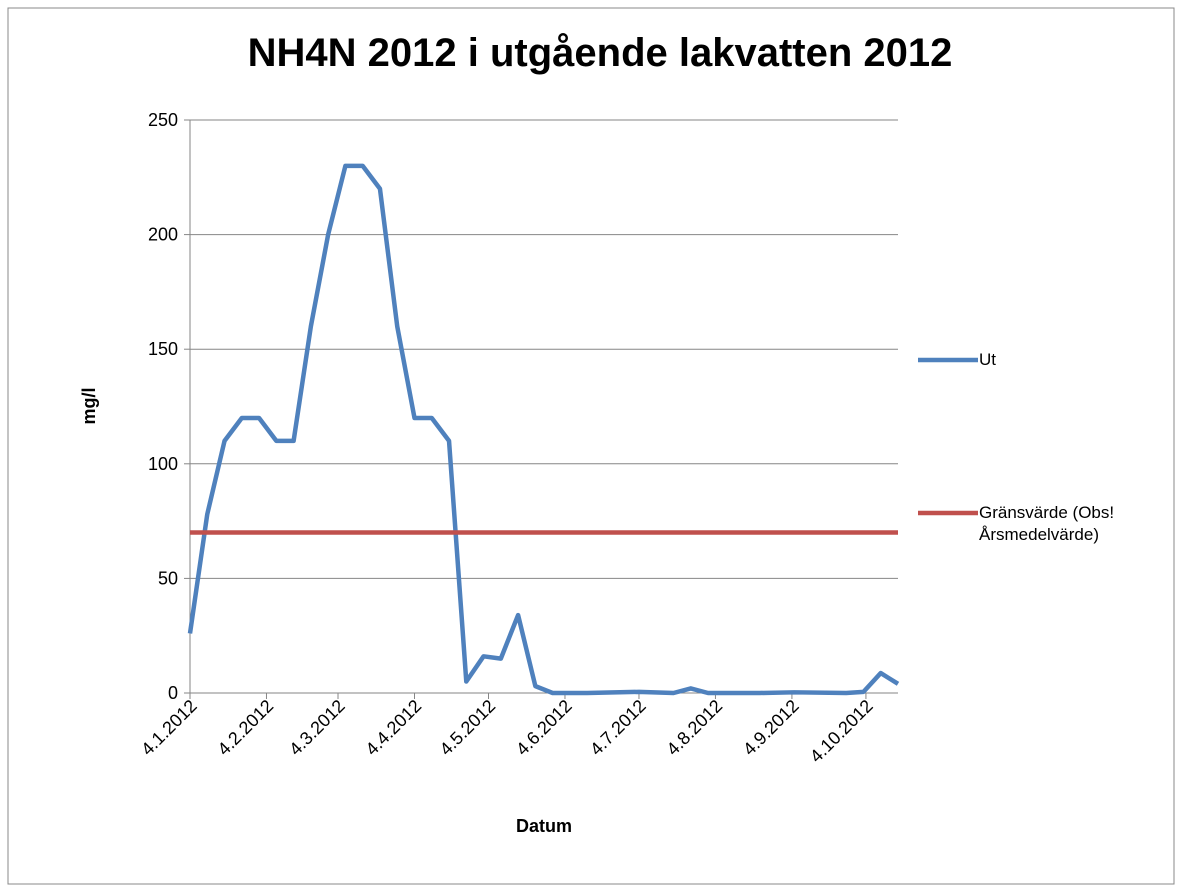 The image size is (1183, 885). I want to click on y-tick-label: 0, so click(173, 693).